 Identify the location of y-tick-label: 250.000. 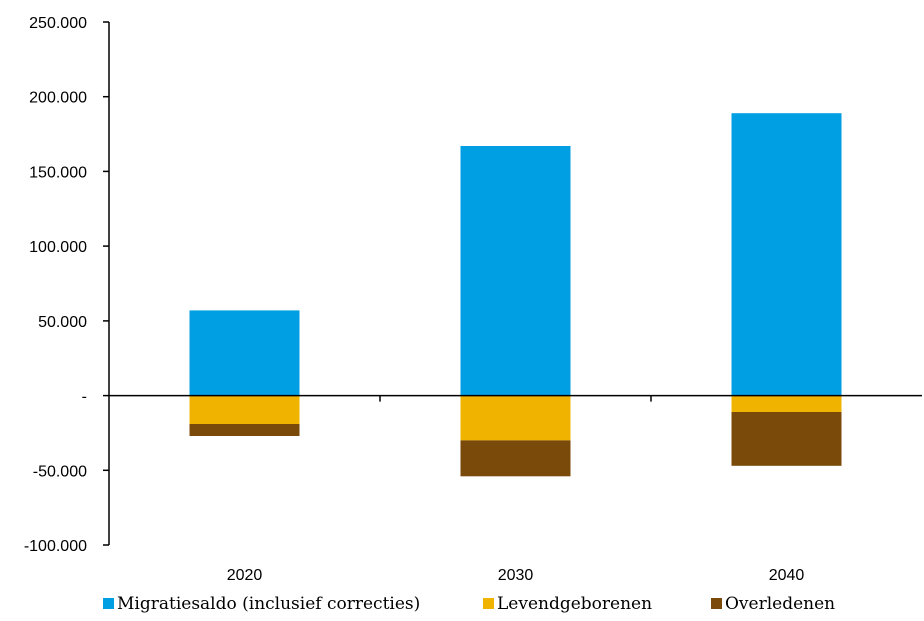
(58, 23).